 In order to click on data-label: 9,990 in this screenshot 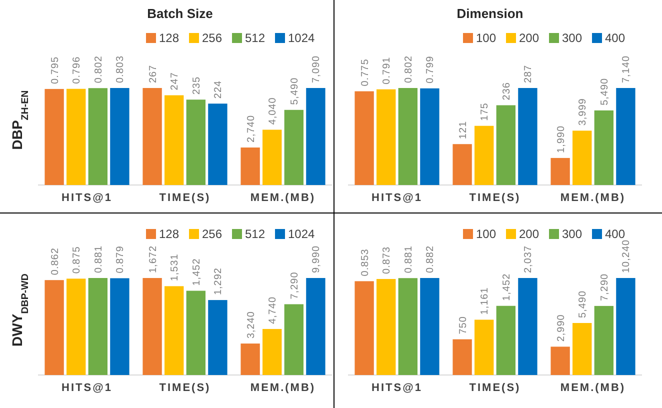, I will do `click(316, 259)`.